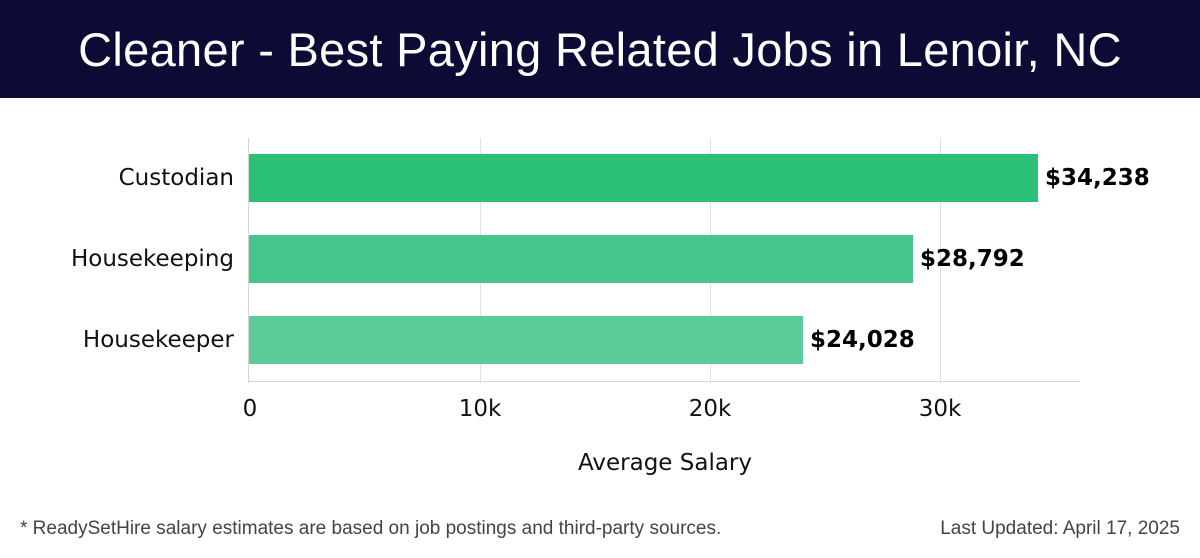 The width and height of the screenshot is (1200, 558). Describe the element at coordinates (972, 259) in the screenshot. I see `value-label: $28,792` at that location.